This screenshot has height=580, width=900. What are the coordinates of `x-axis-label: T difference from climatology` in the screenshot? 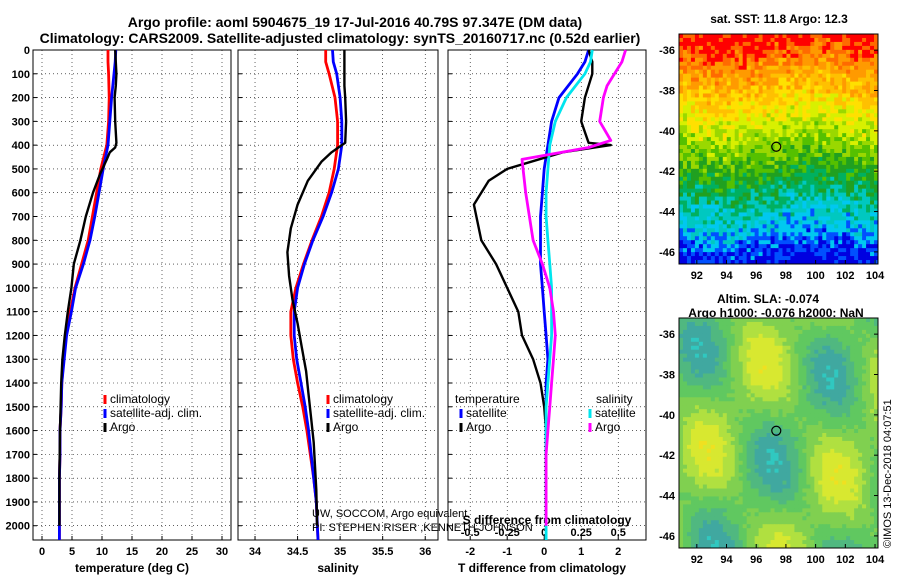 It's located at (542, 568).